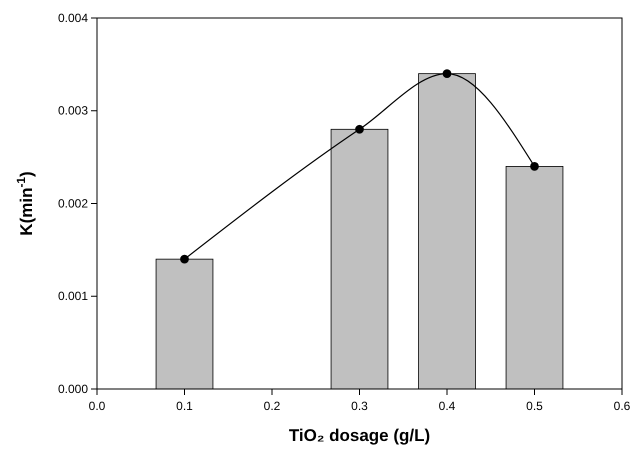 Image resolution: width=640 pixels, height=456 pixels. I want to click on y-tick-label: 0.001, so click(73, 296).